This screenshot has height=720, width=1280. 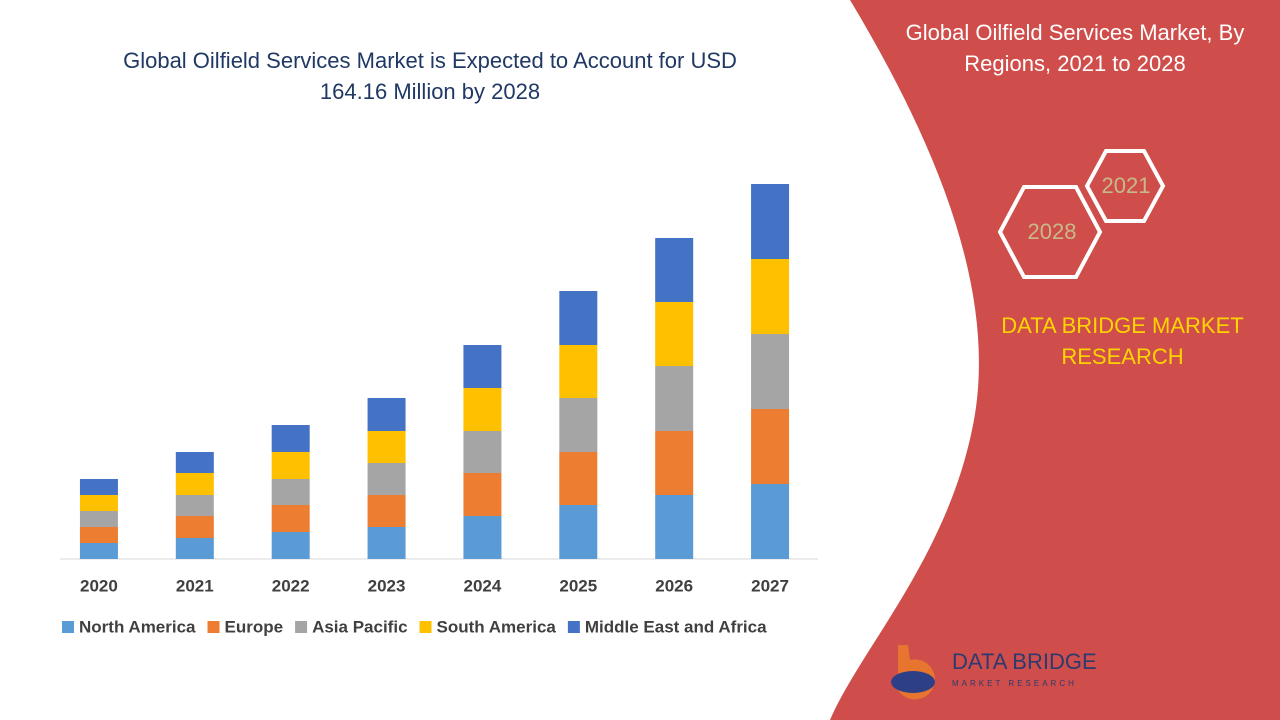 What do you see at coordinates (195, 585) in the screenshot?
I see `x-tick-label: 2021` at bounding box center [195, 585].